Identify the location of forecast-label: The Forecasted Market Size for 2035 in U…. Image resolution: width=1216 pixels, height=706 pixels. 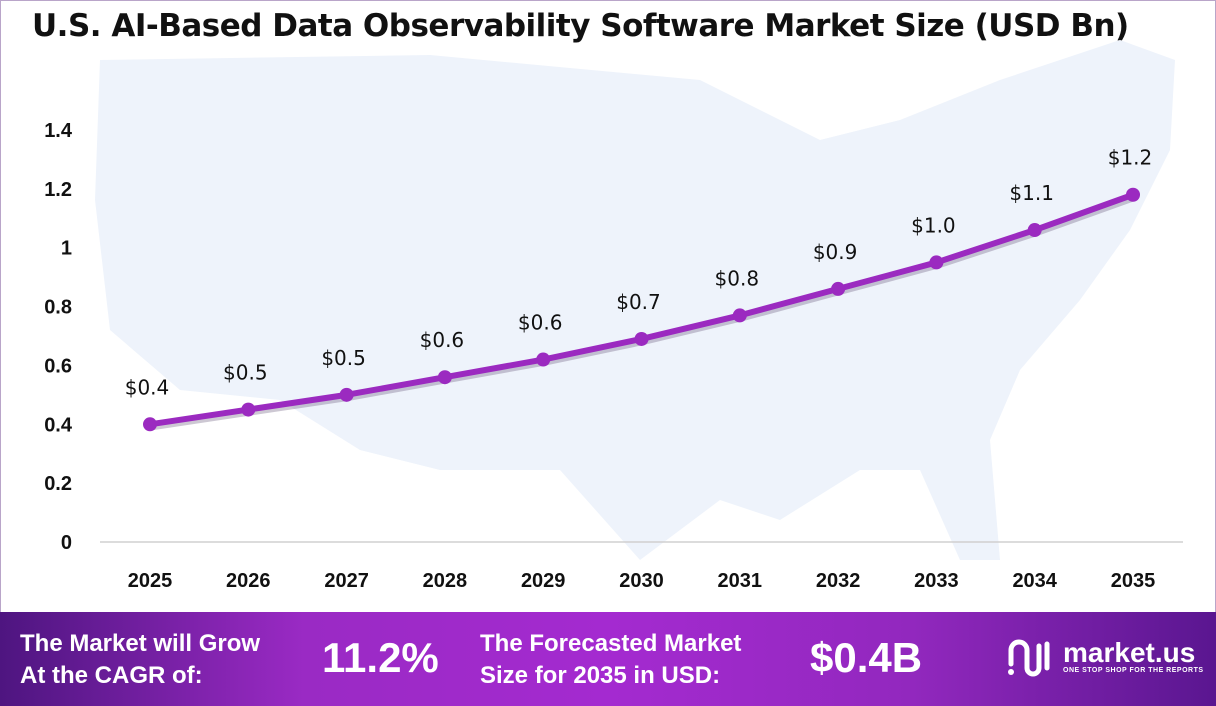
(610, 660).